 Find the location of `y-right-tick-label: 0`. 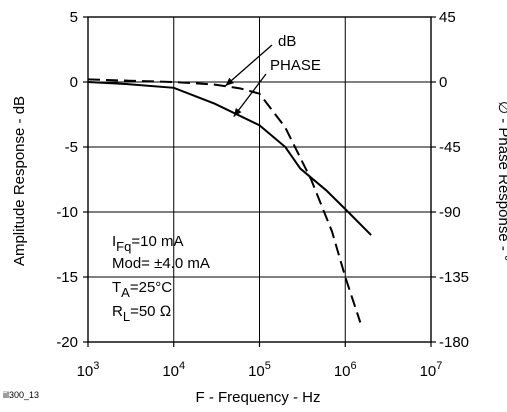

y-right-tick-label: 0 is located at coordinates (443, 82).